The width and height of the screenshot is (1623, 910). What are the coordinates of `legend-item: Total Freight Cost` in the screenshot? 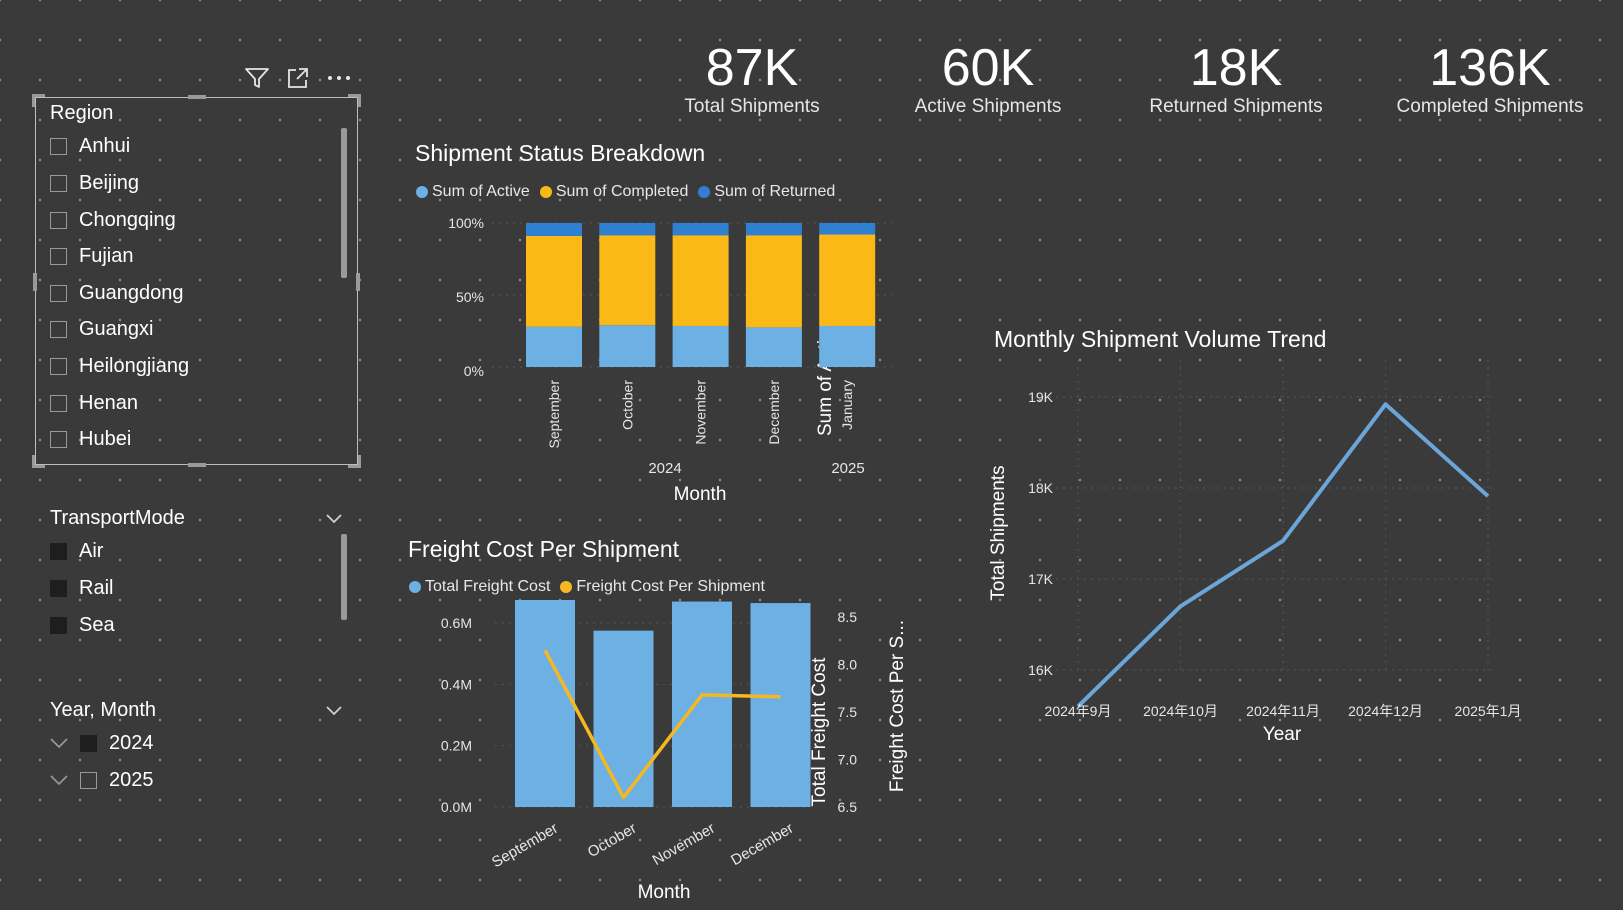 It's located at (479, 587).